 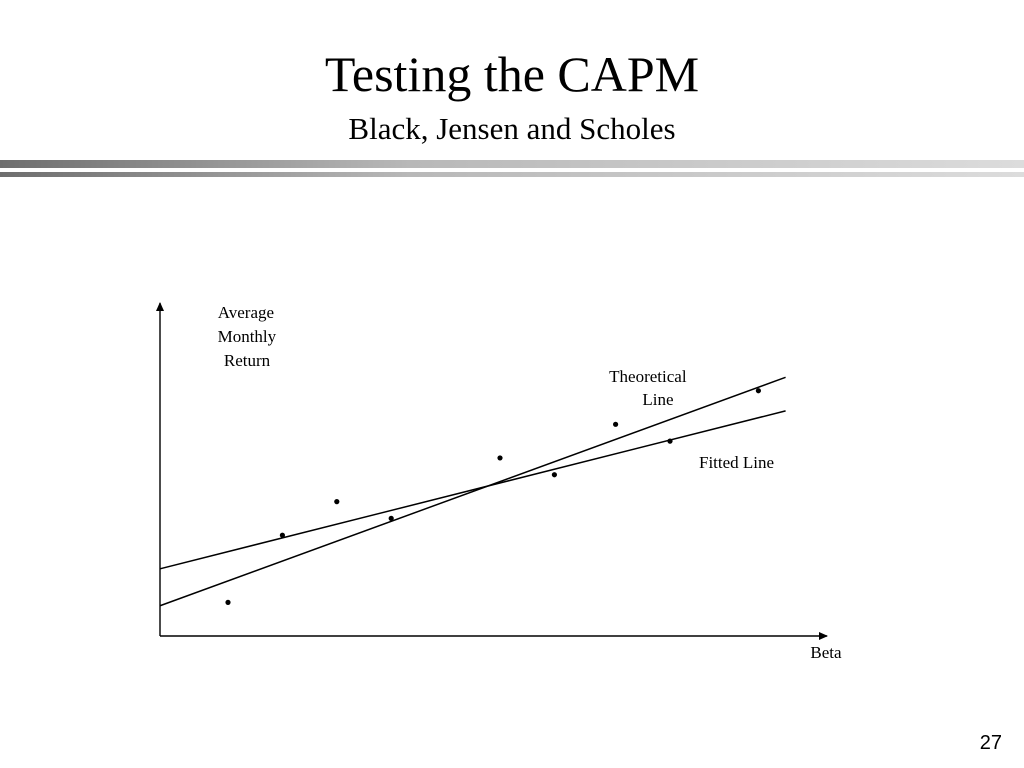 I want to click on slide-title: Testing the CAPM, so click(x=512, y=74).